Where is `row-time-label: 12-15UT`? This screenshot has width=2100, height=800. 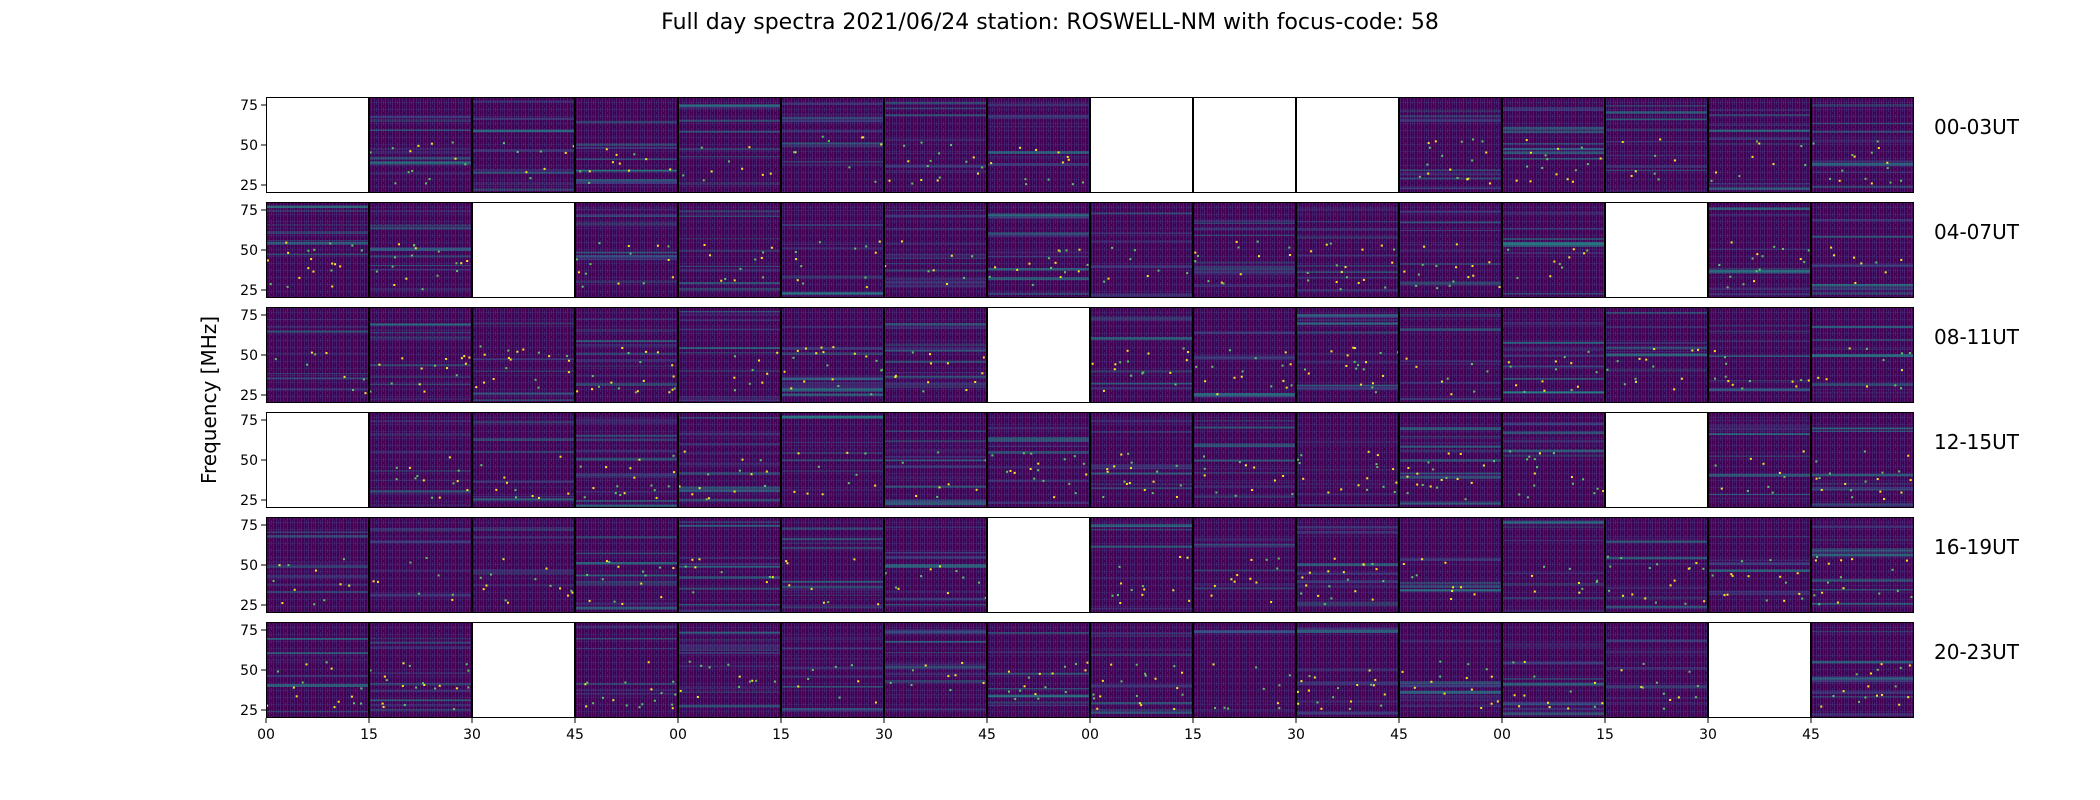
row-time-label: 12-15UT is located at coordinates (1977, 442).